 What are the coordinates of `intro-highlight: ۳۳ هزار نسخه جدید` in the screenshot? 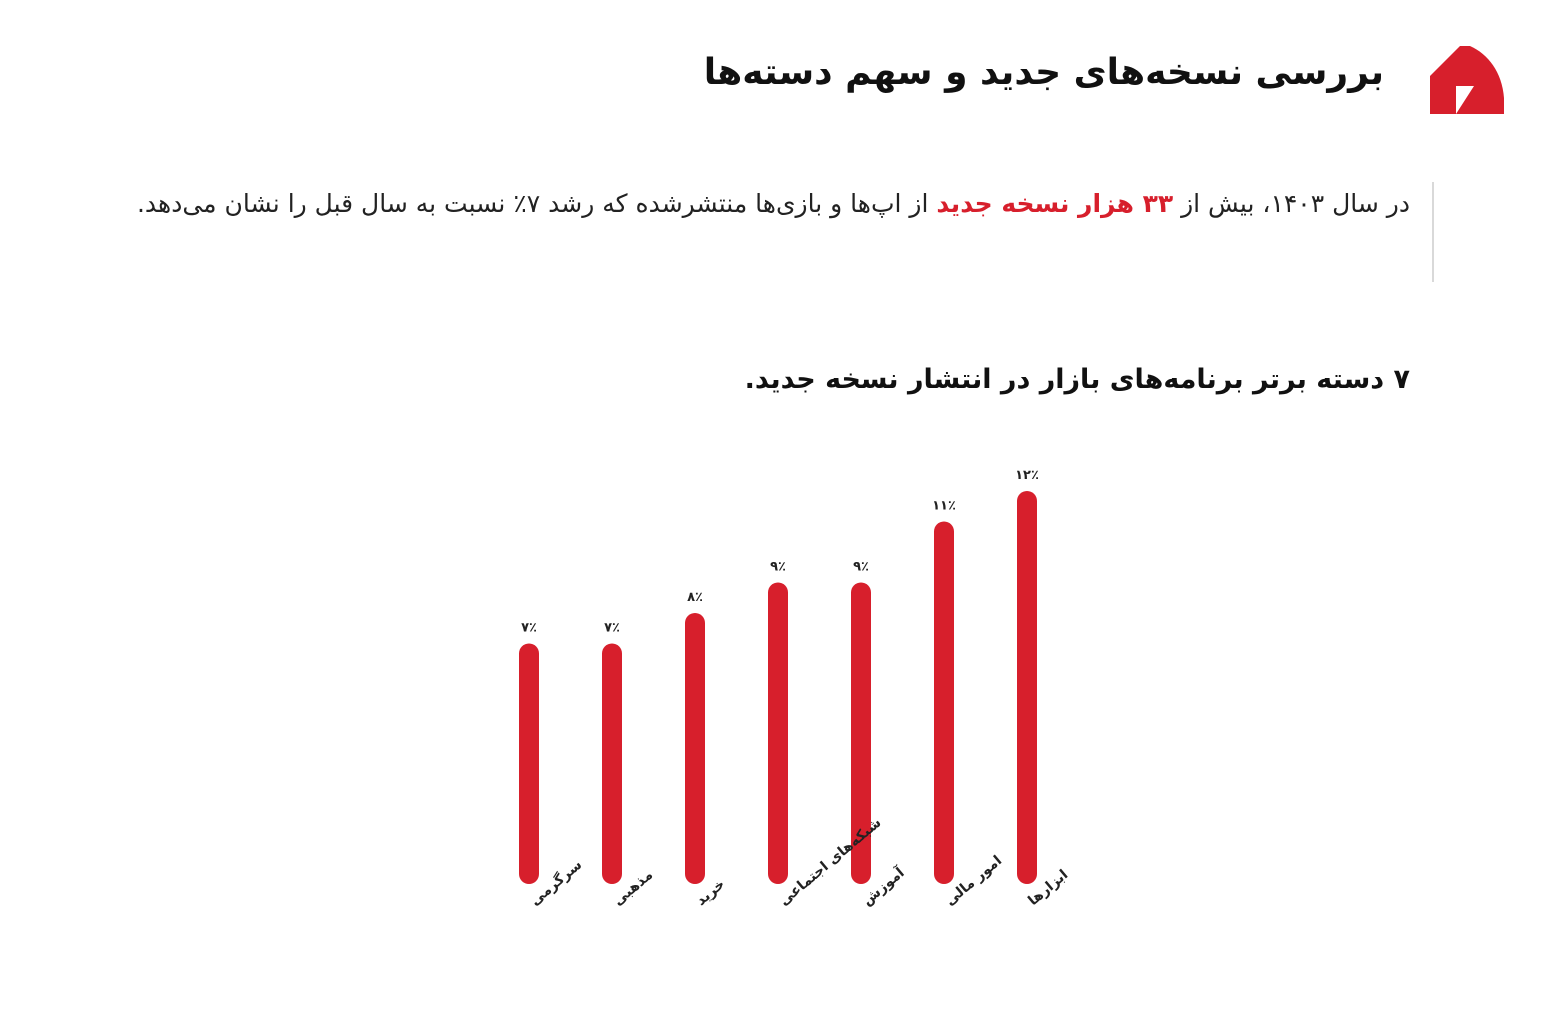 It's located at (1055, 203).